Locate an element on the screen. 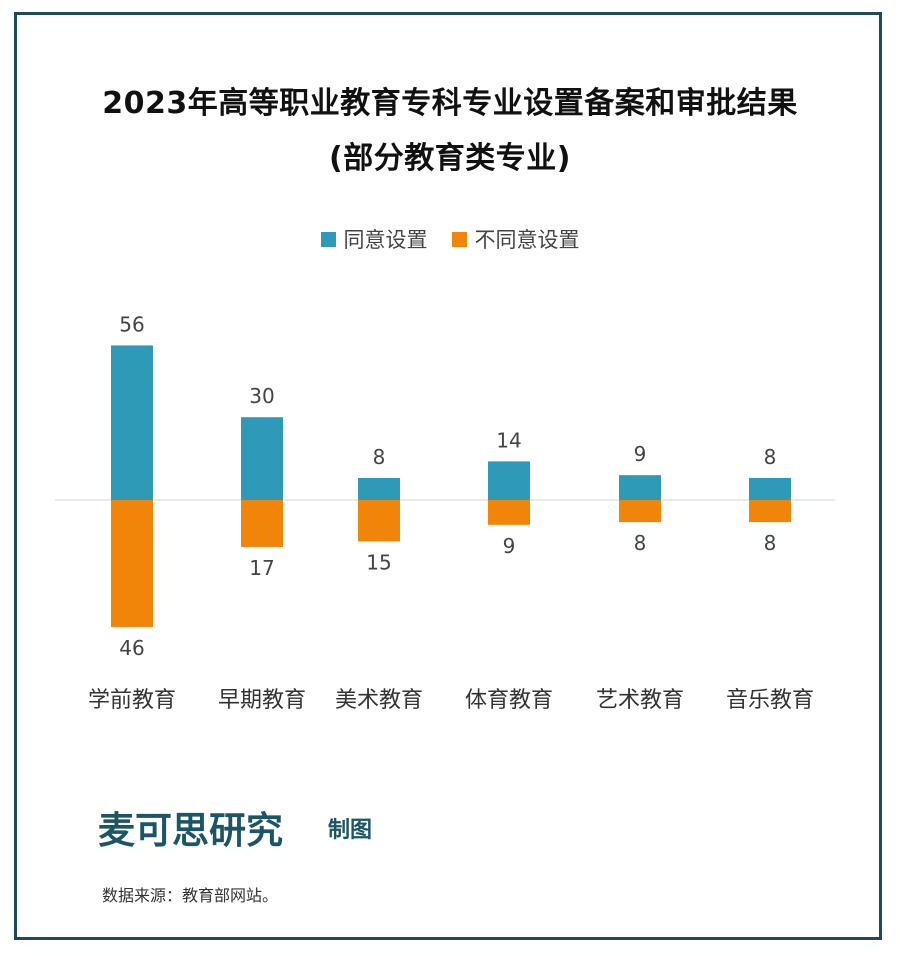 The width and height of the screenshot is (900, 956). data-label-agree-4: 9 is located at coordinates (640, 454).